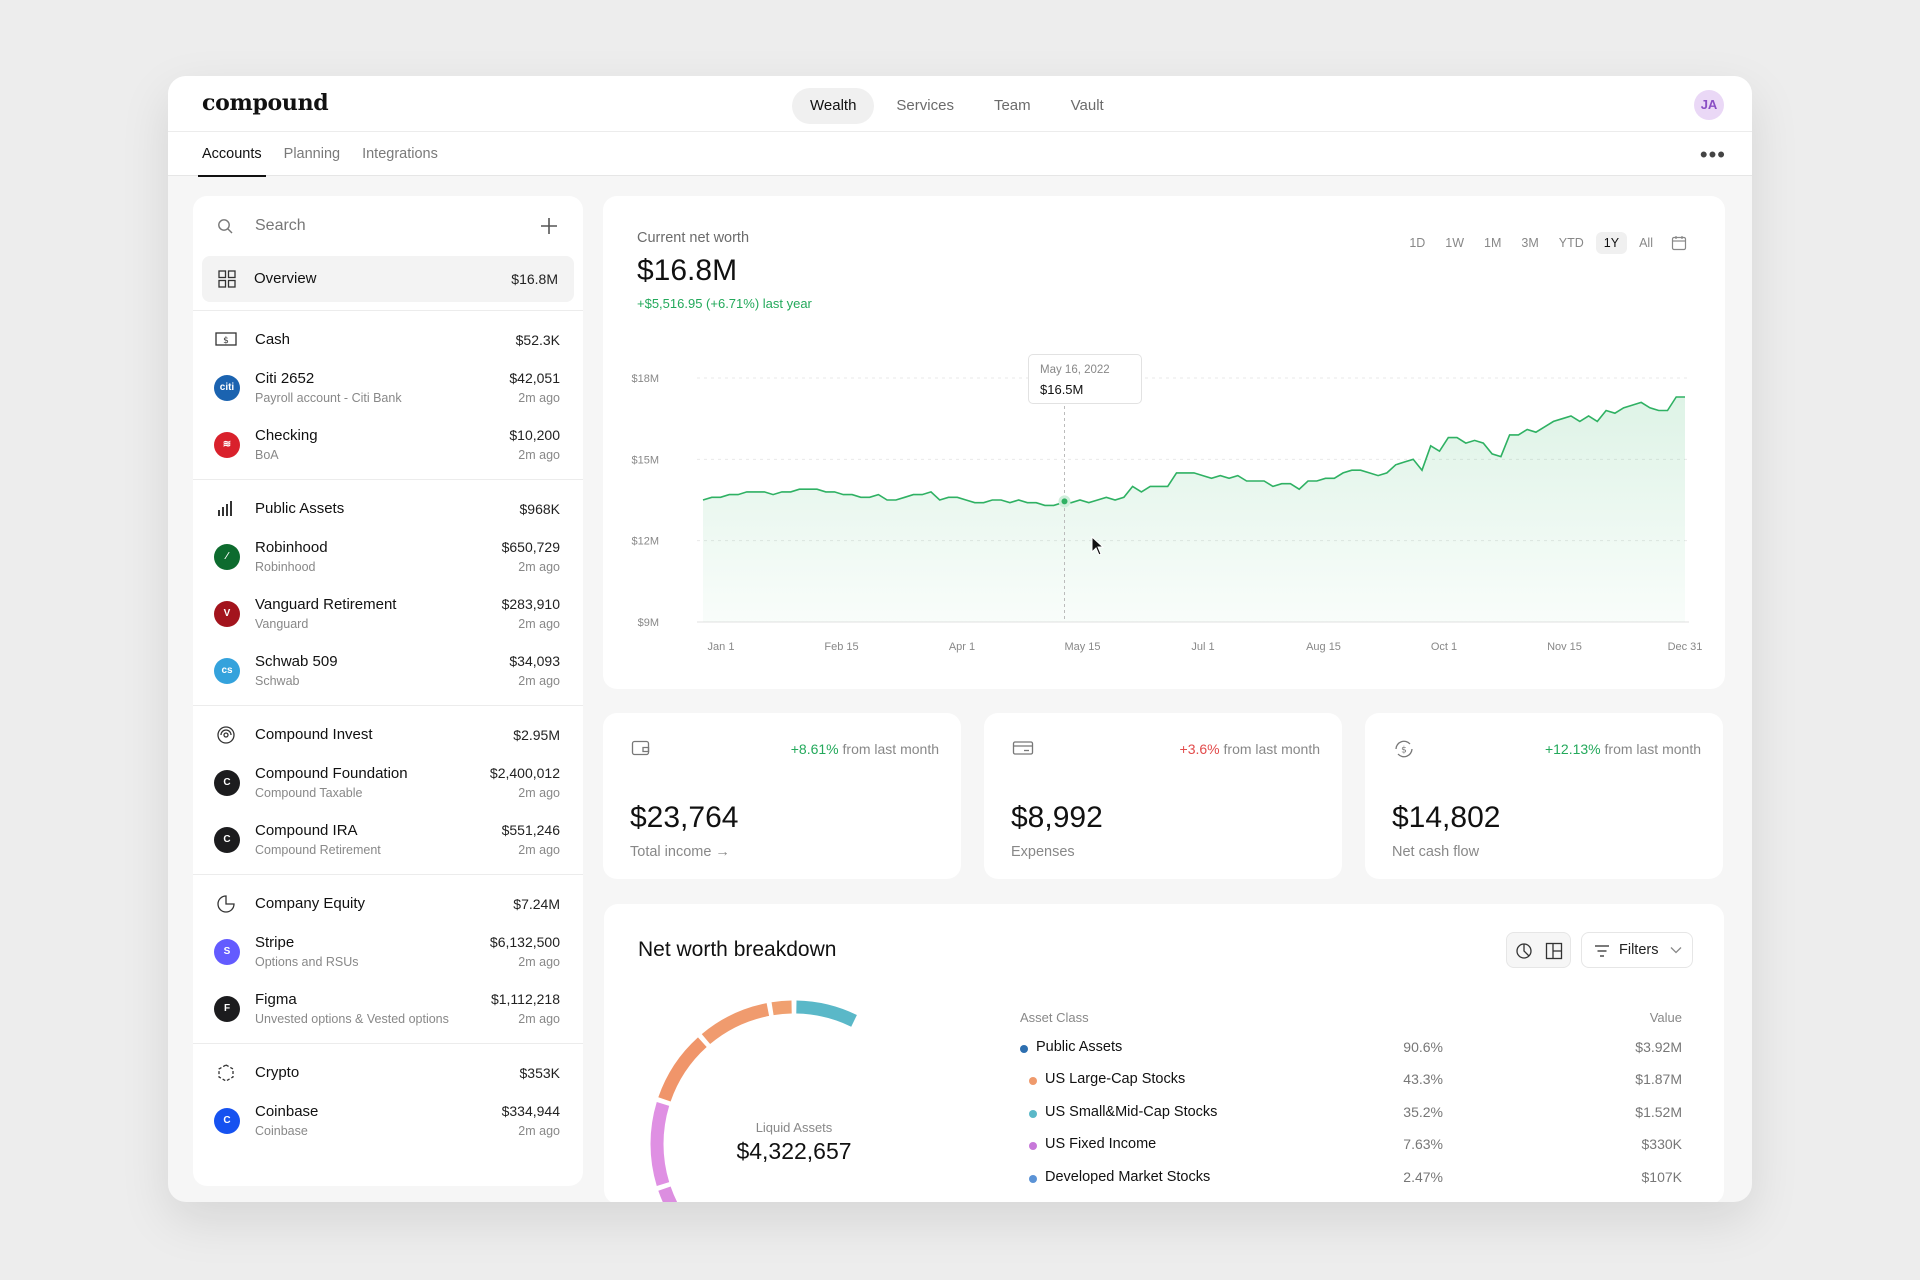 The width and height of the screenshot is (1920, 1280). What do you see at coordinates (1661, 1144) in the screenshot?
I see `asset-class-value: $330K` at bounding box center [1661, 1144].